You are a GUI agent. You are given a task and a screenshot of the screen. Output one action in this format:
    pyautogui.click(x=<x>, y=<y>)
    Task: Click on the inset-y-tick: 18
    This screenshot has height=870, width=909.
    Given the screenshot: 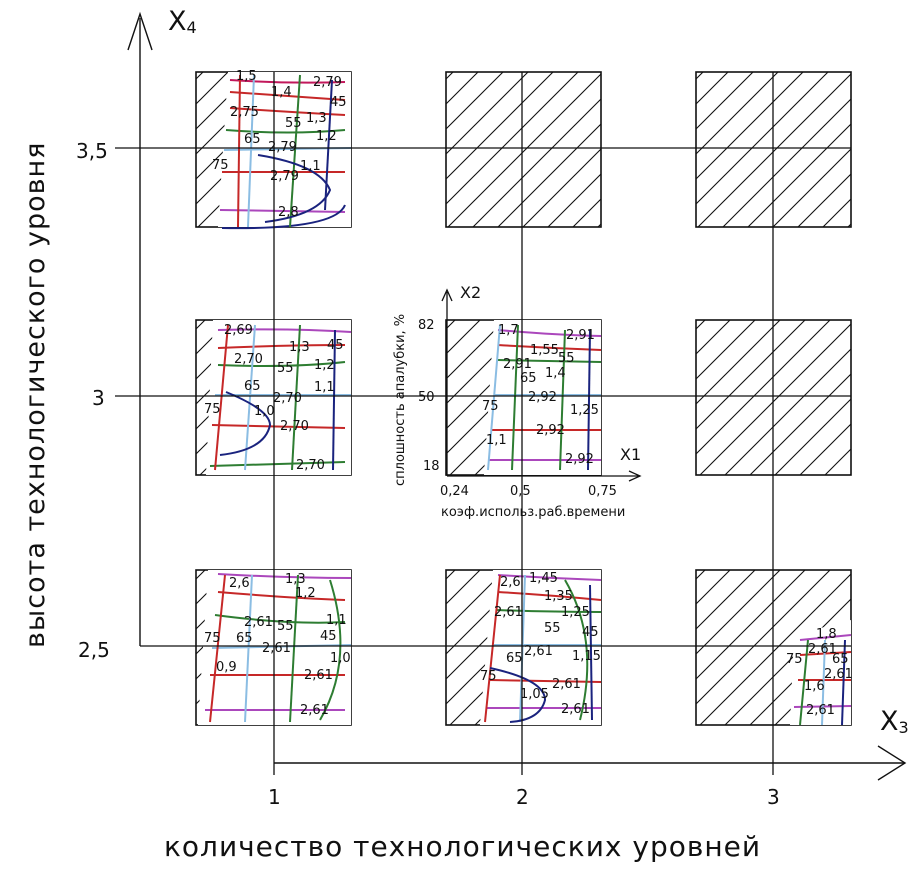 What is the action you would take?
    pyautogui.click(x=431, y=466)
    